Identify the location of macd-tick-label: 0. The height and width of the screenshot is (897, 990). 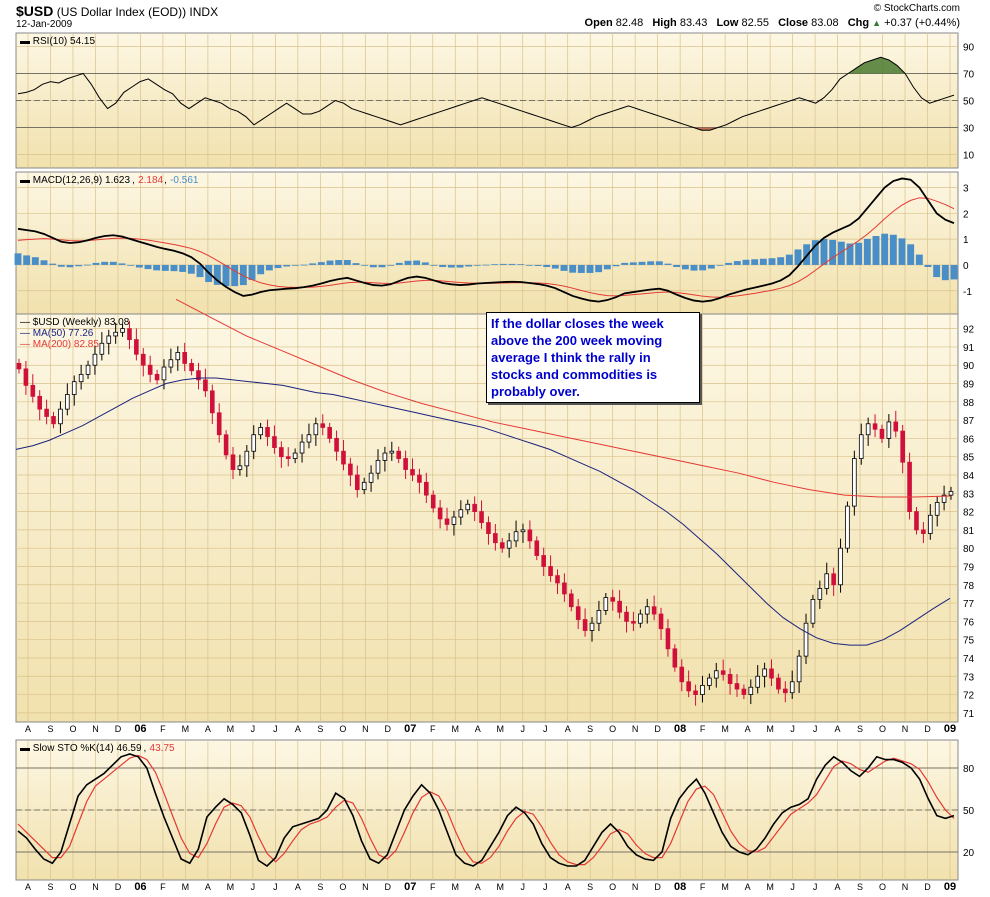
(966, 266).